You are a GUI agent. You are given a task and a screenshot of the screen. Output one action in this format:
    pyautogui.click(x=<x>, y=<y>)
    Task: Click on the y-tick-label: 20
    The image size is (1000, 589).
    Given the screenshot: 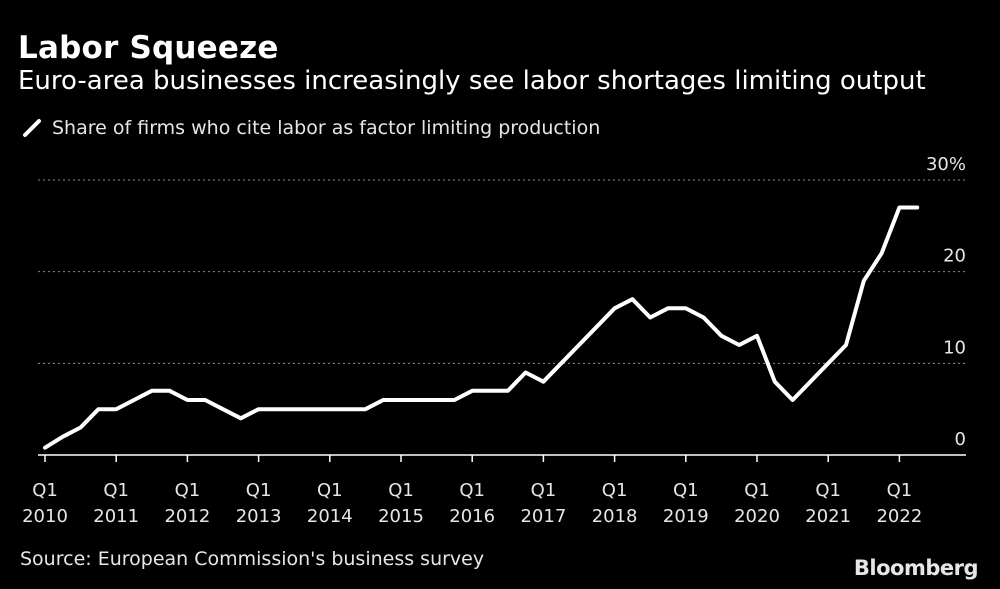 What is the action you would take?
    pyautogui.click(x=954, y=256)
    